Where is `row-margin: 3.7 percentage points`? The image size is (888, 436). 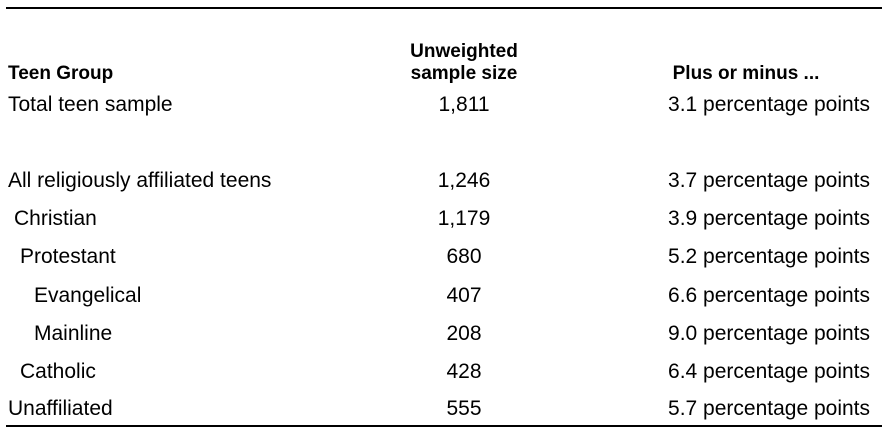 row-margin: 3.7 percentage points is located at coordinates (769, 180).